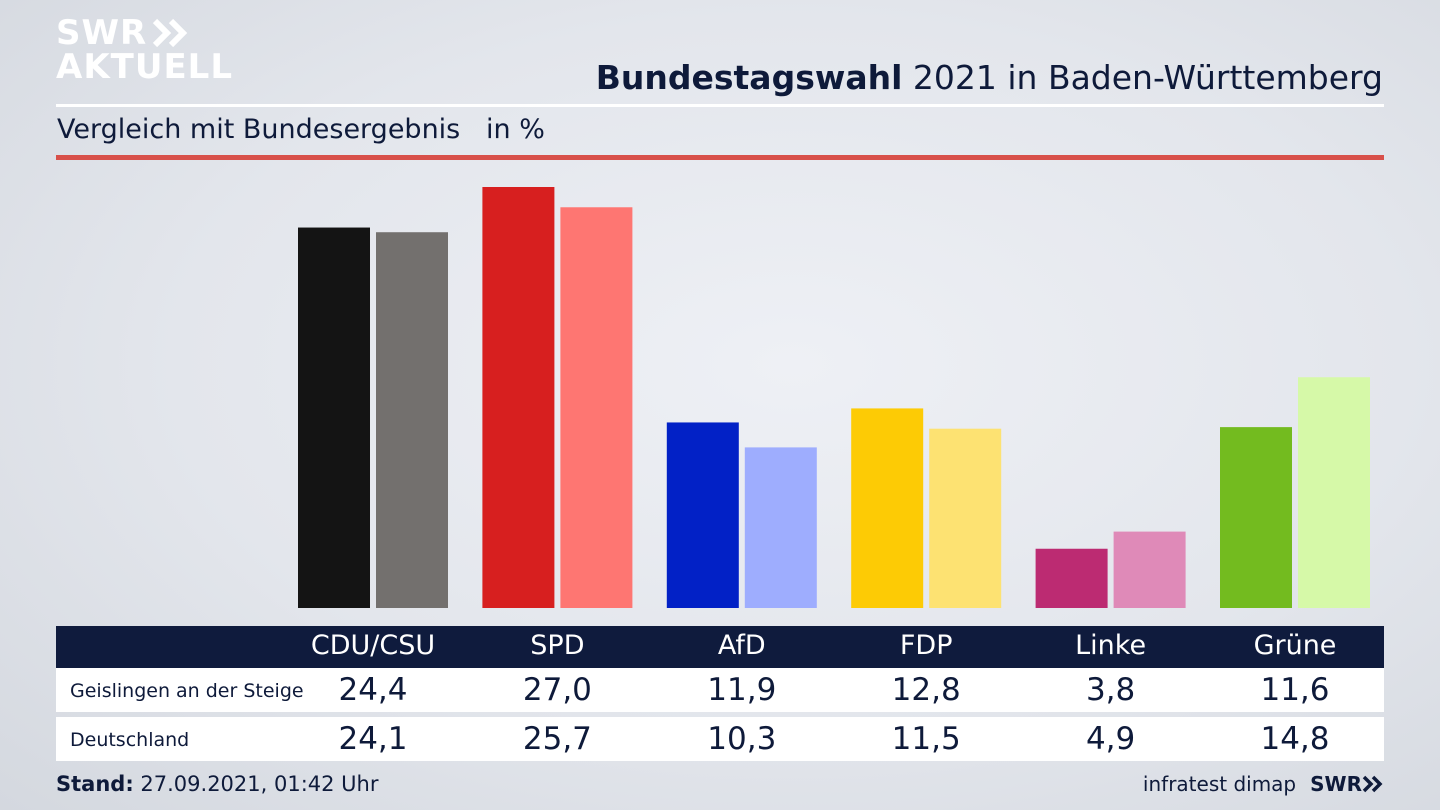 Image resolution: width=1440 pixels, height=810 pixels. I want to click on category-label: SPD, so click(557, 645).